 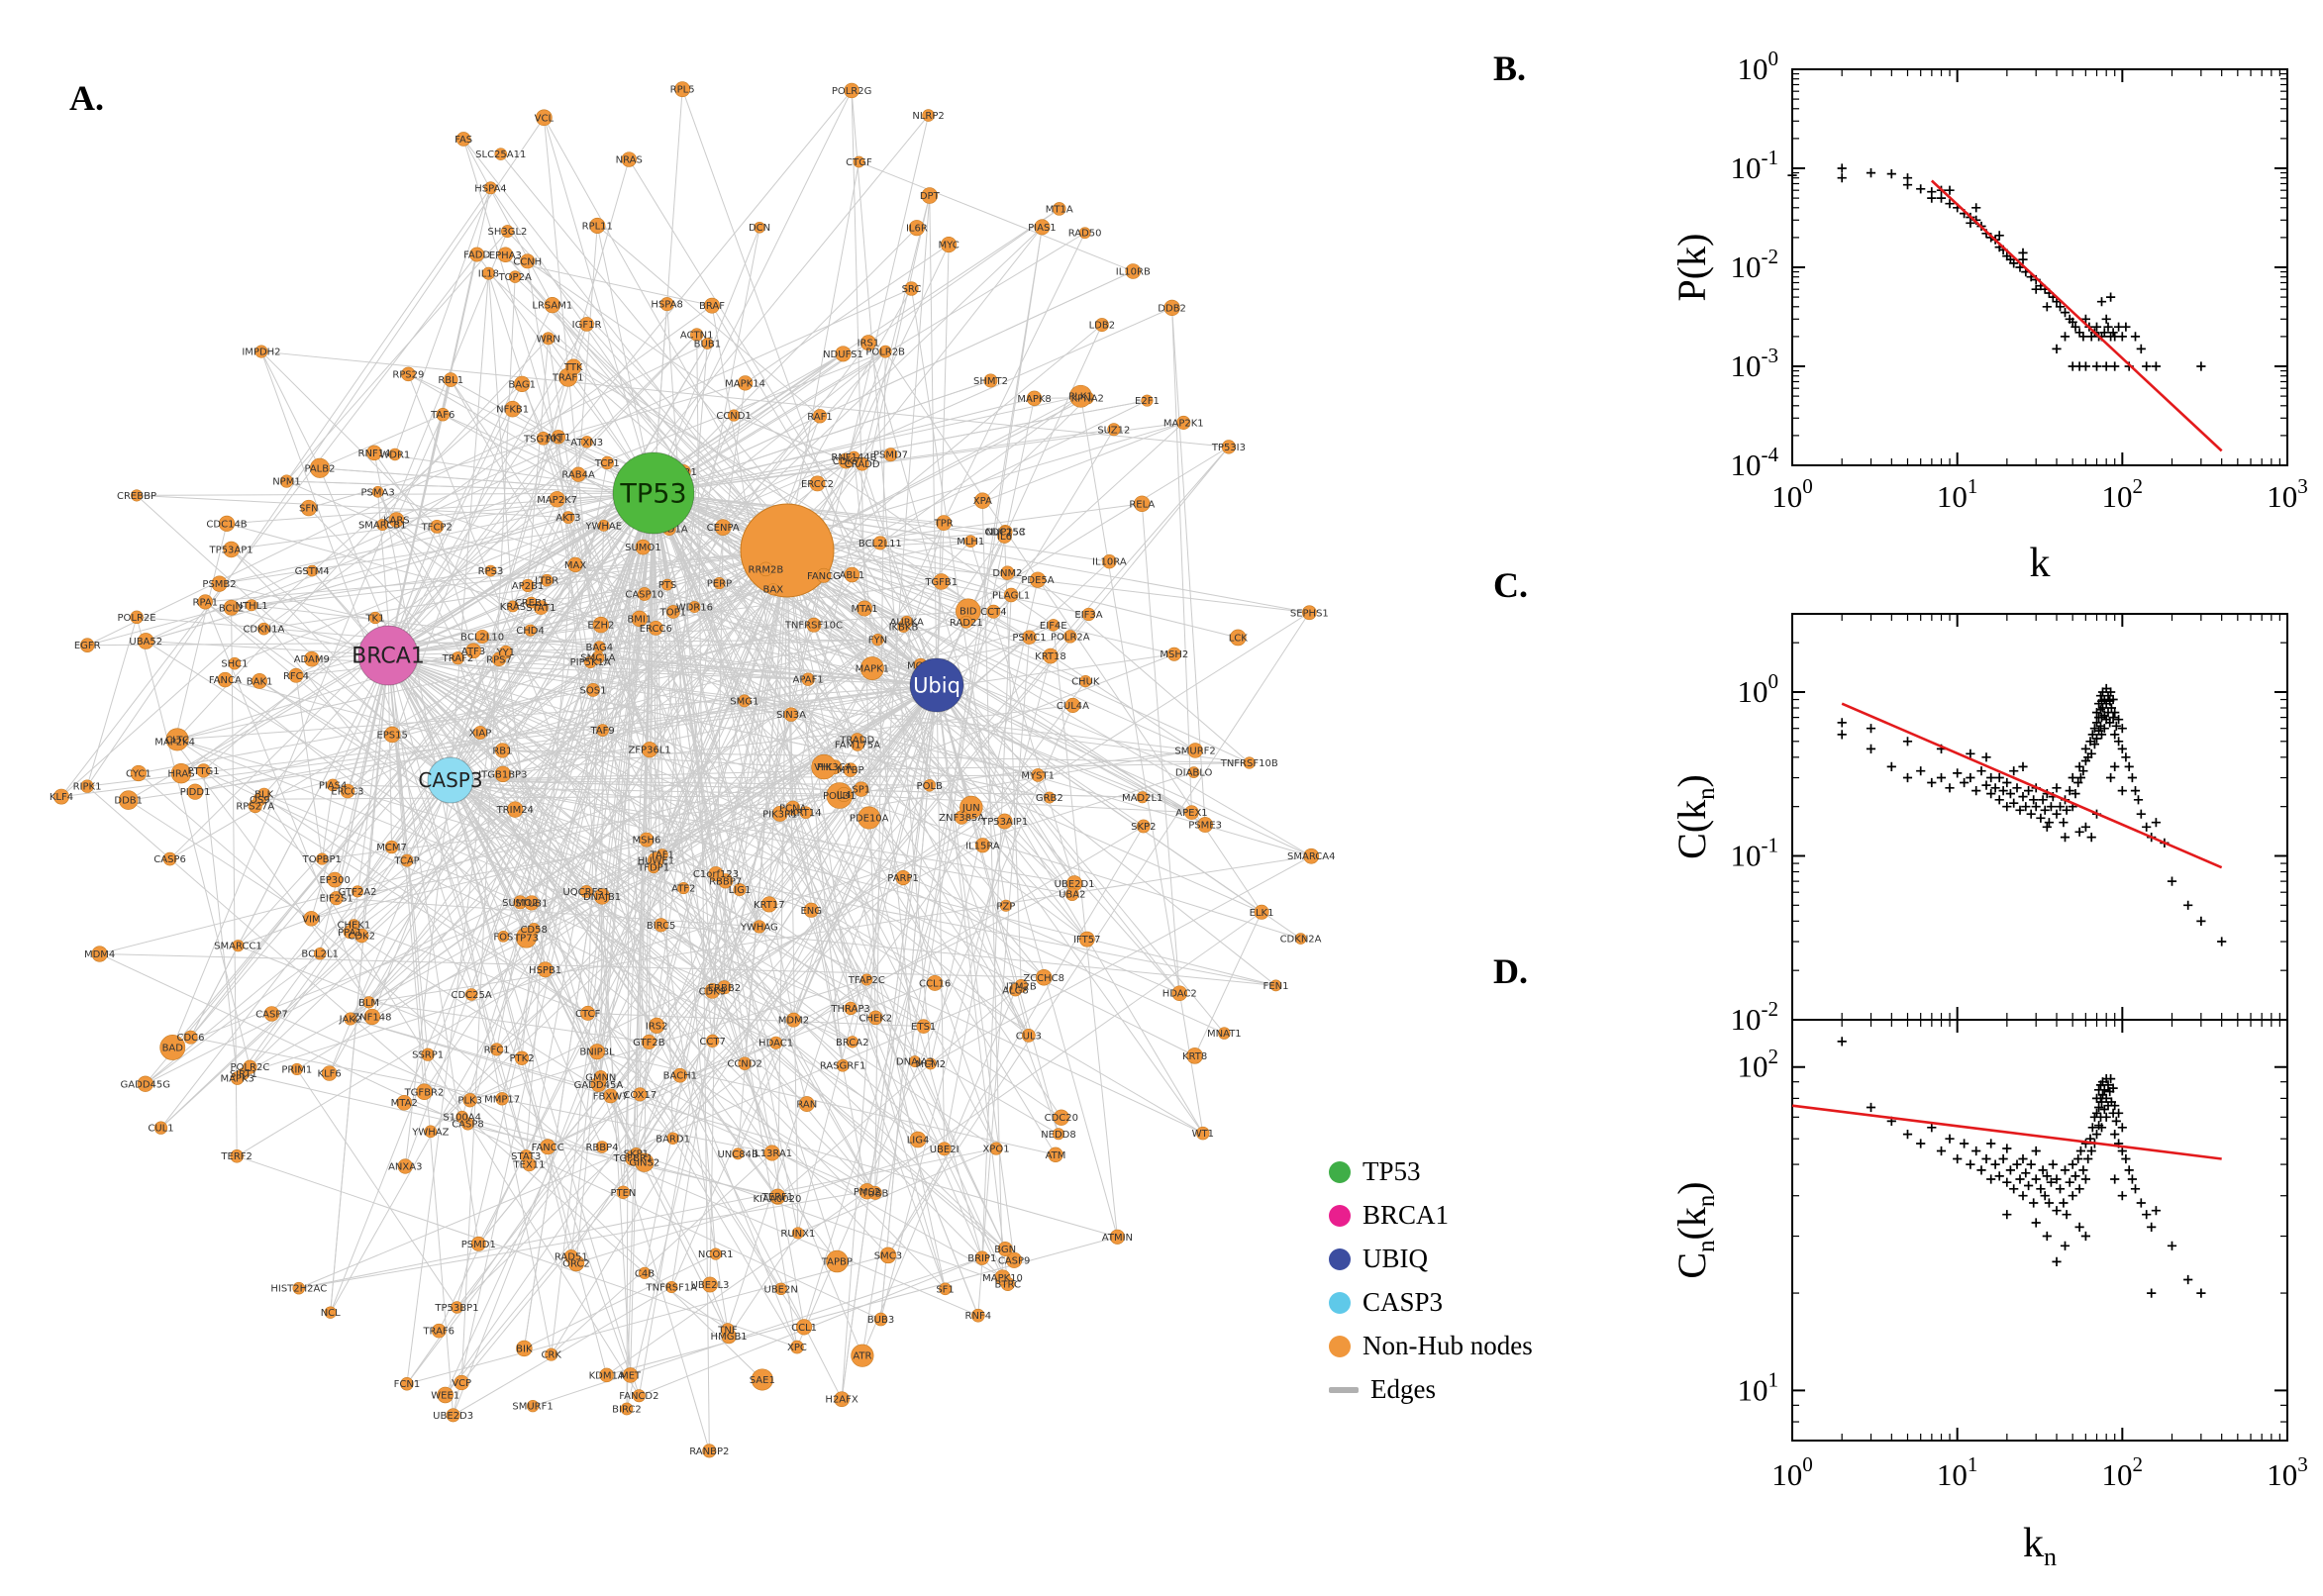 I want to click on y-axis-title: Cn(kn), so click(x=1696, y=1229).